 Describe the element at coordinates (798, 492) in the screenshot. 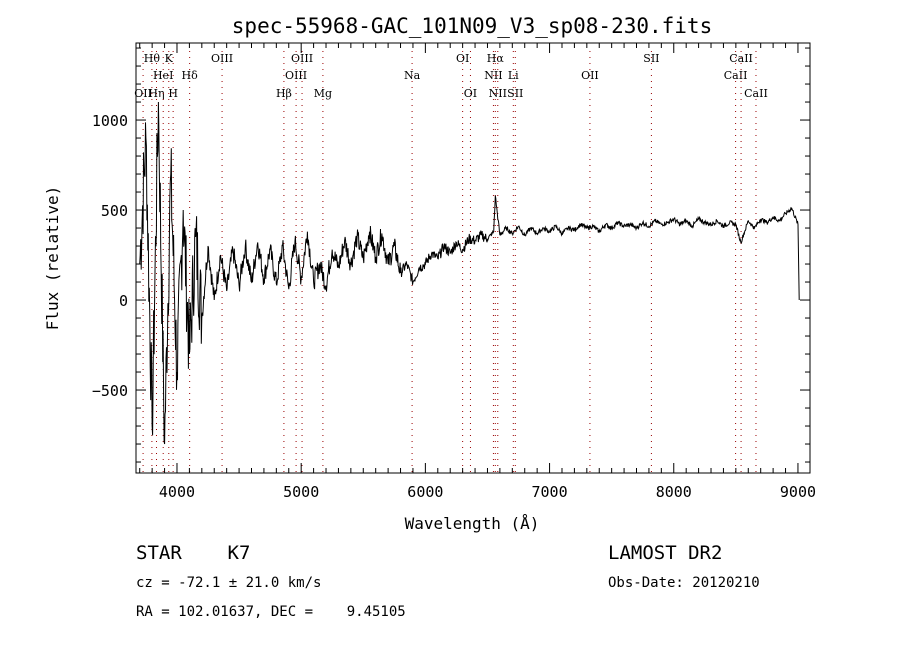

I see `x-tick-label: 9000` at that location.